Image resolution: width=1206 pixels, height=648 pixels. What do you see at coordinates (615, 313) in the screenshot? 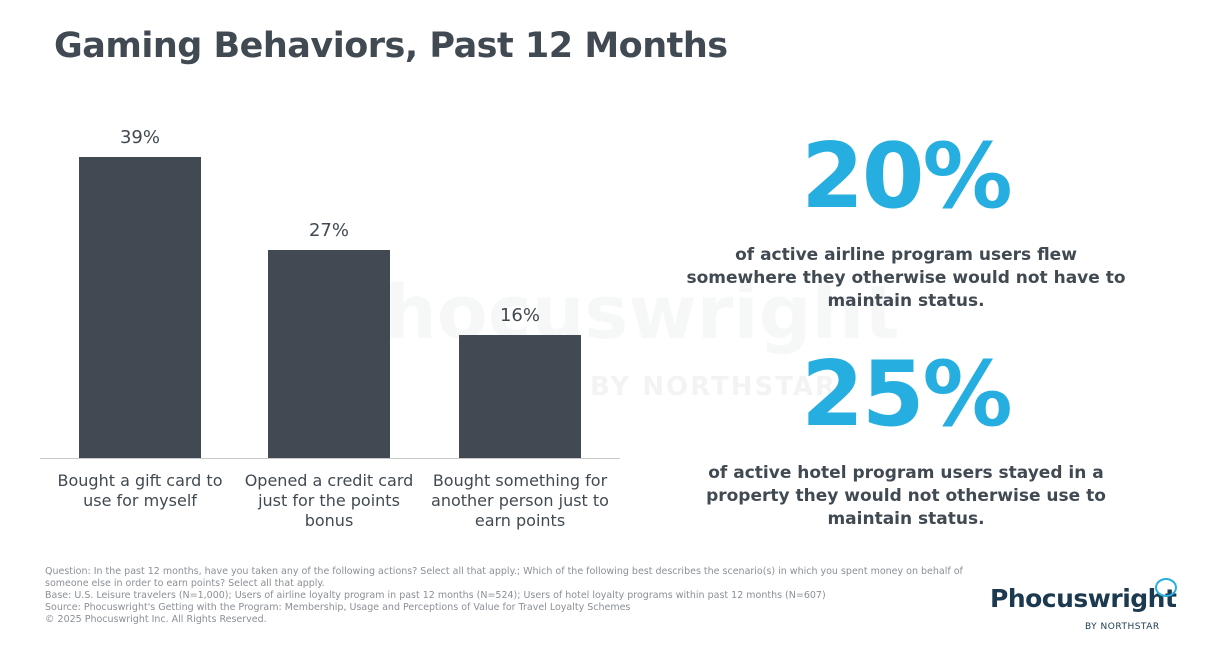
I see `watermark: Phocuswright` at bounding box center [615, 313].